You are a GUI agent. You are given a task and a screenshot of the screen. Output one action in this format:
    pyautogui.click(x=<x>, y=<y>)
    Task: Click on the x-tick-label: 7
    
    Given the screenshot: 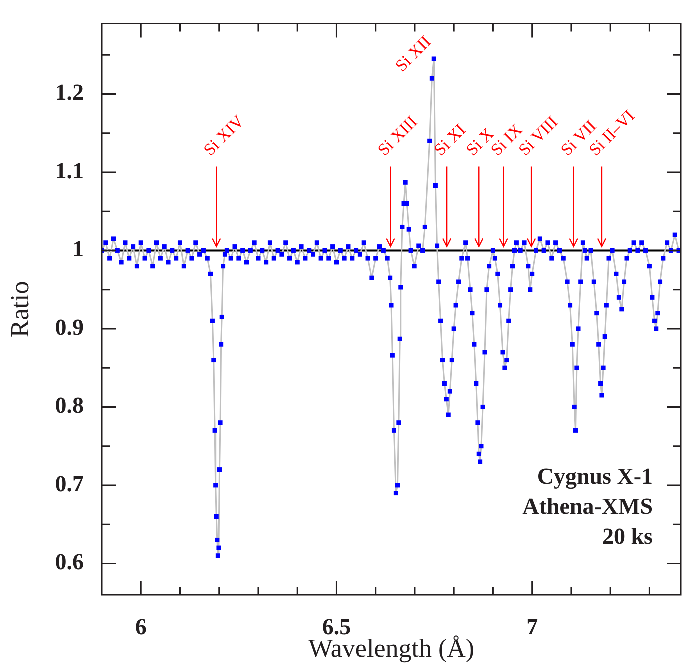 What is the action you would take?
    pyautogui.click(x=532, y=627)
    